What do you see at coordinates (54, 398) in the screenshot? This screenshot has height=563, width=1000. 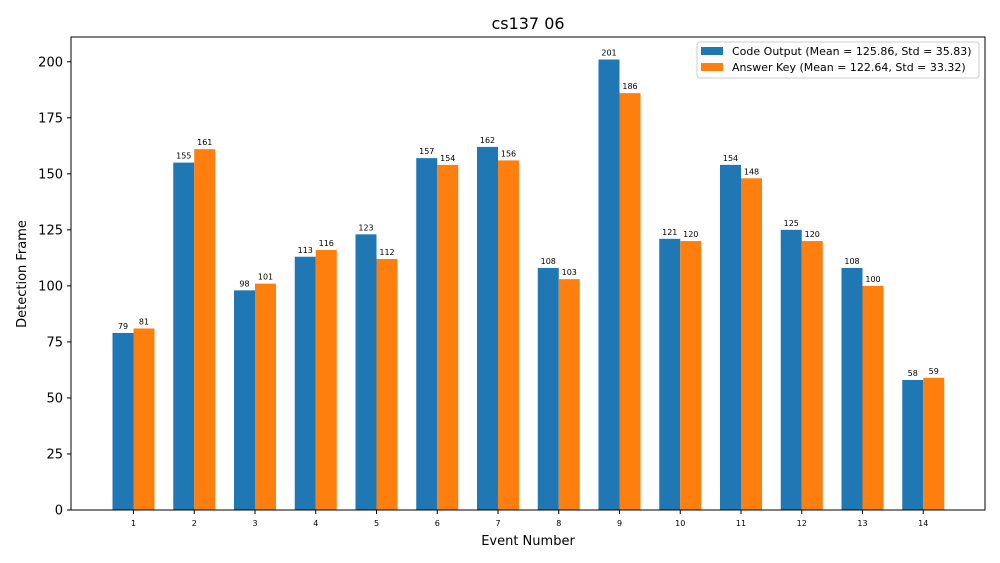 I see `y-tick-label-50: 50` at bounding box center [54, 398].